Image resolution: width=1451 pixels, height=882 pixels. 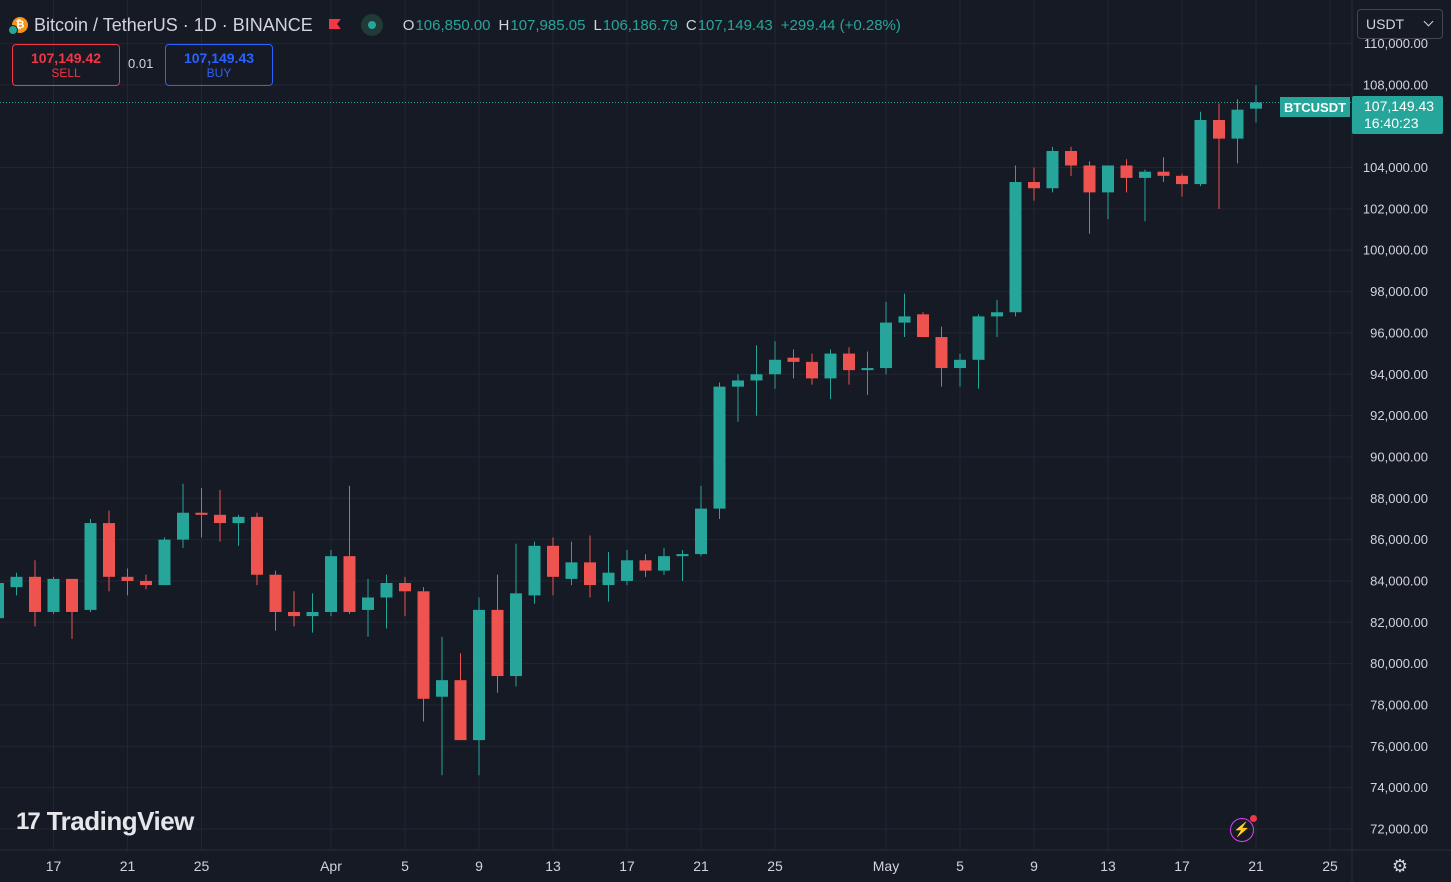 I want to click on currency-select: USDT, so click(x=1400, y=24).